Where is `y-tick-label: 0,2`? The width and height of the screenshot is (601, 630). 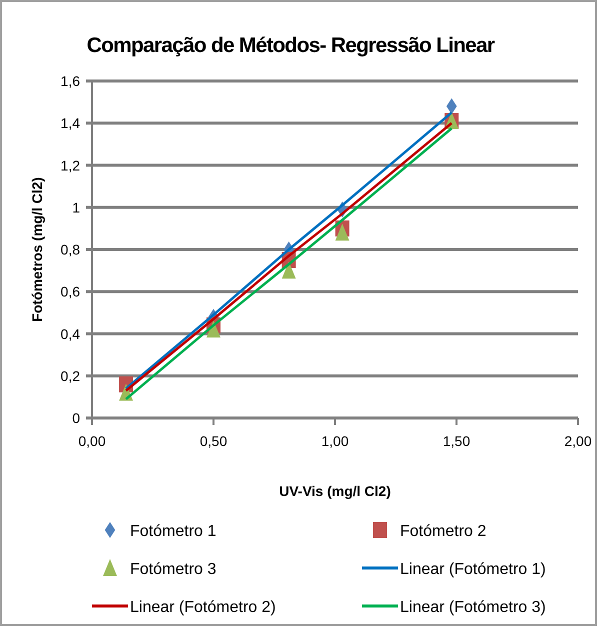
y-tick-label: 0,2 is located at coordinates (70, 376).